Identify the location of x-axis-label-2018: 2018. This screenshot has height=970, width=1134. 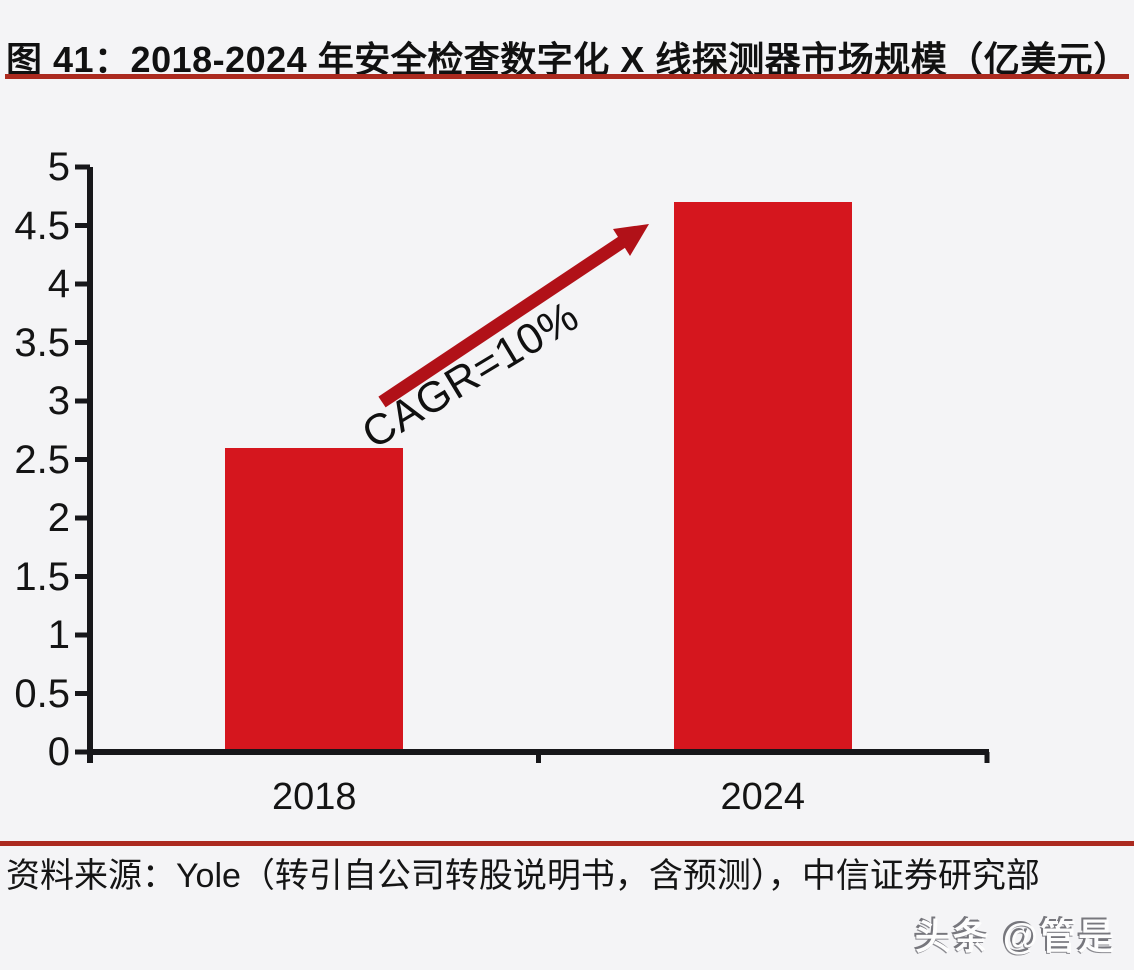
(314, 797).